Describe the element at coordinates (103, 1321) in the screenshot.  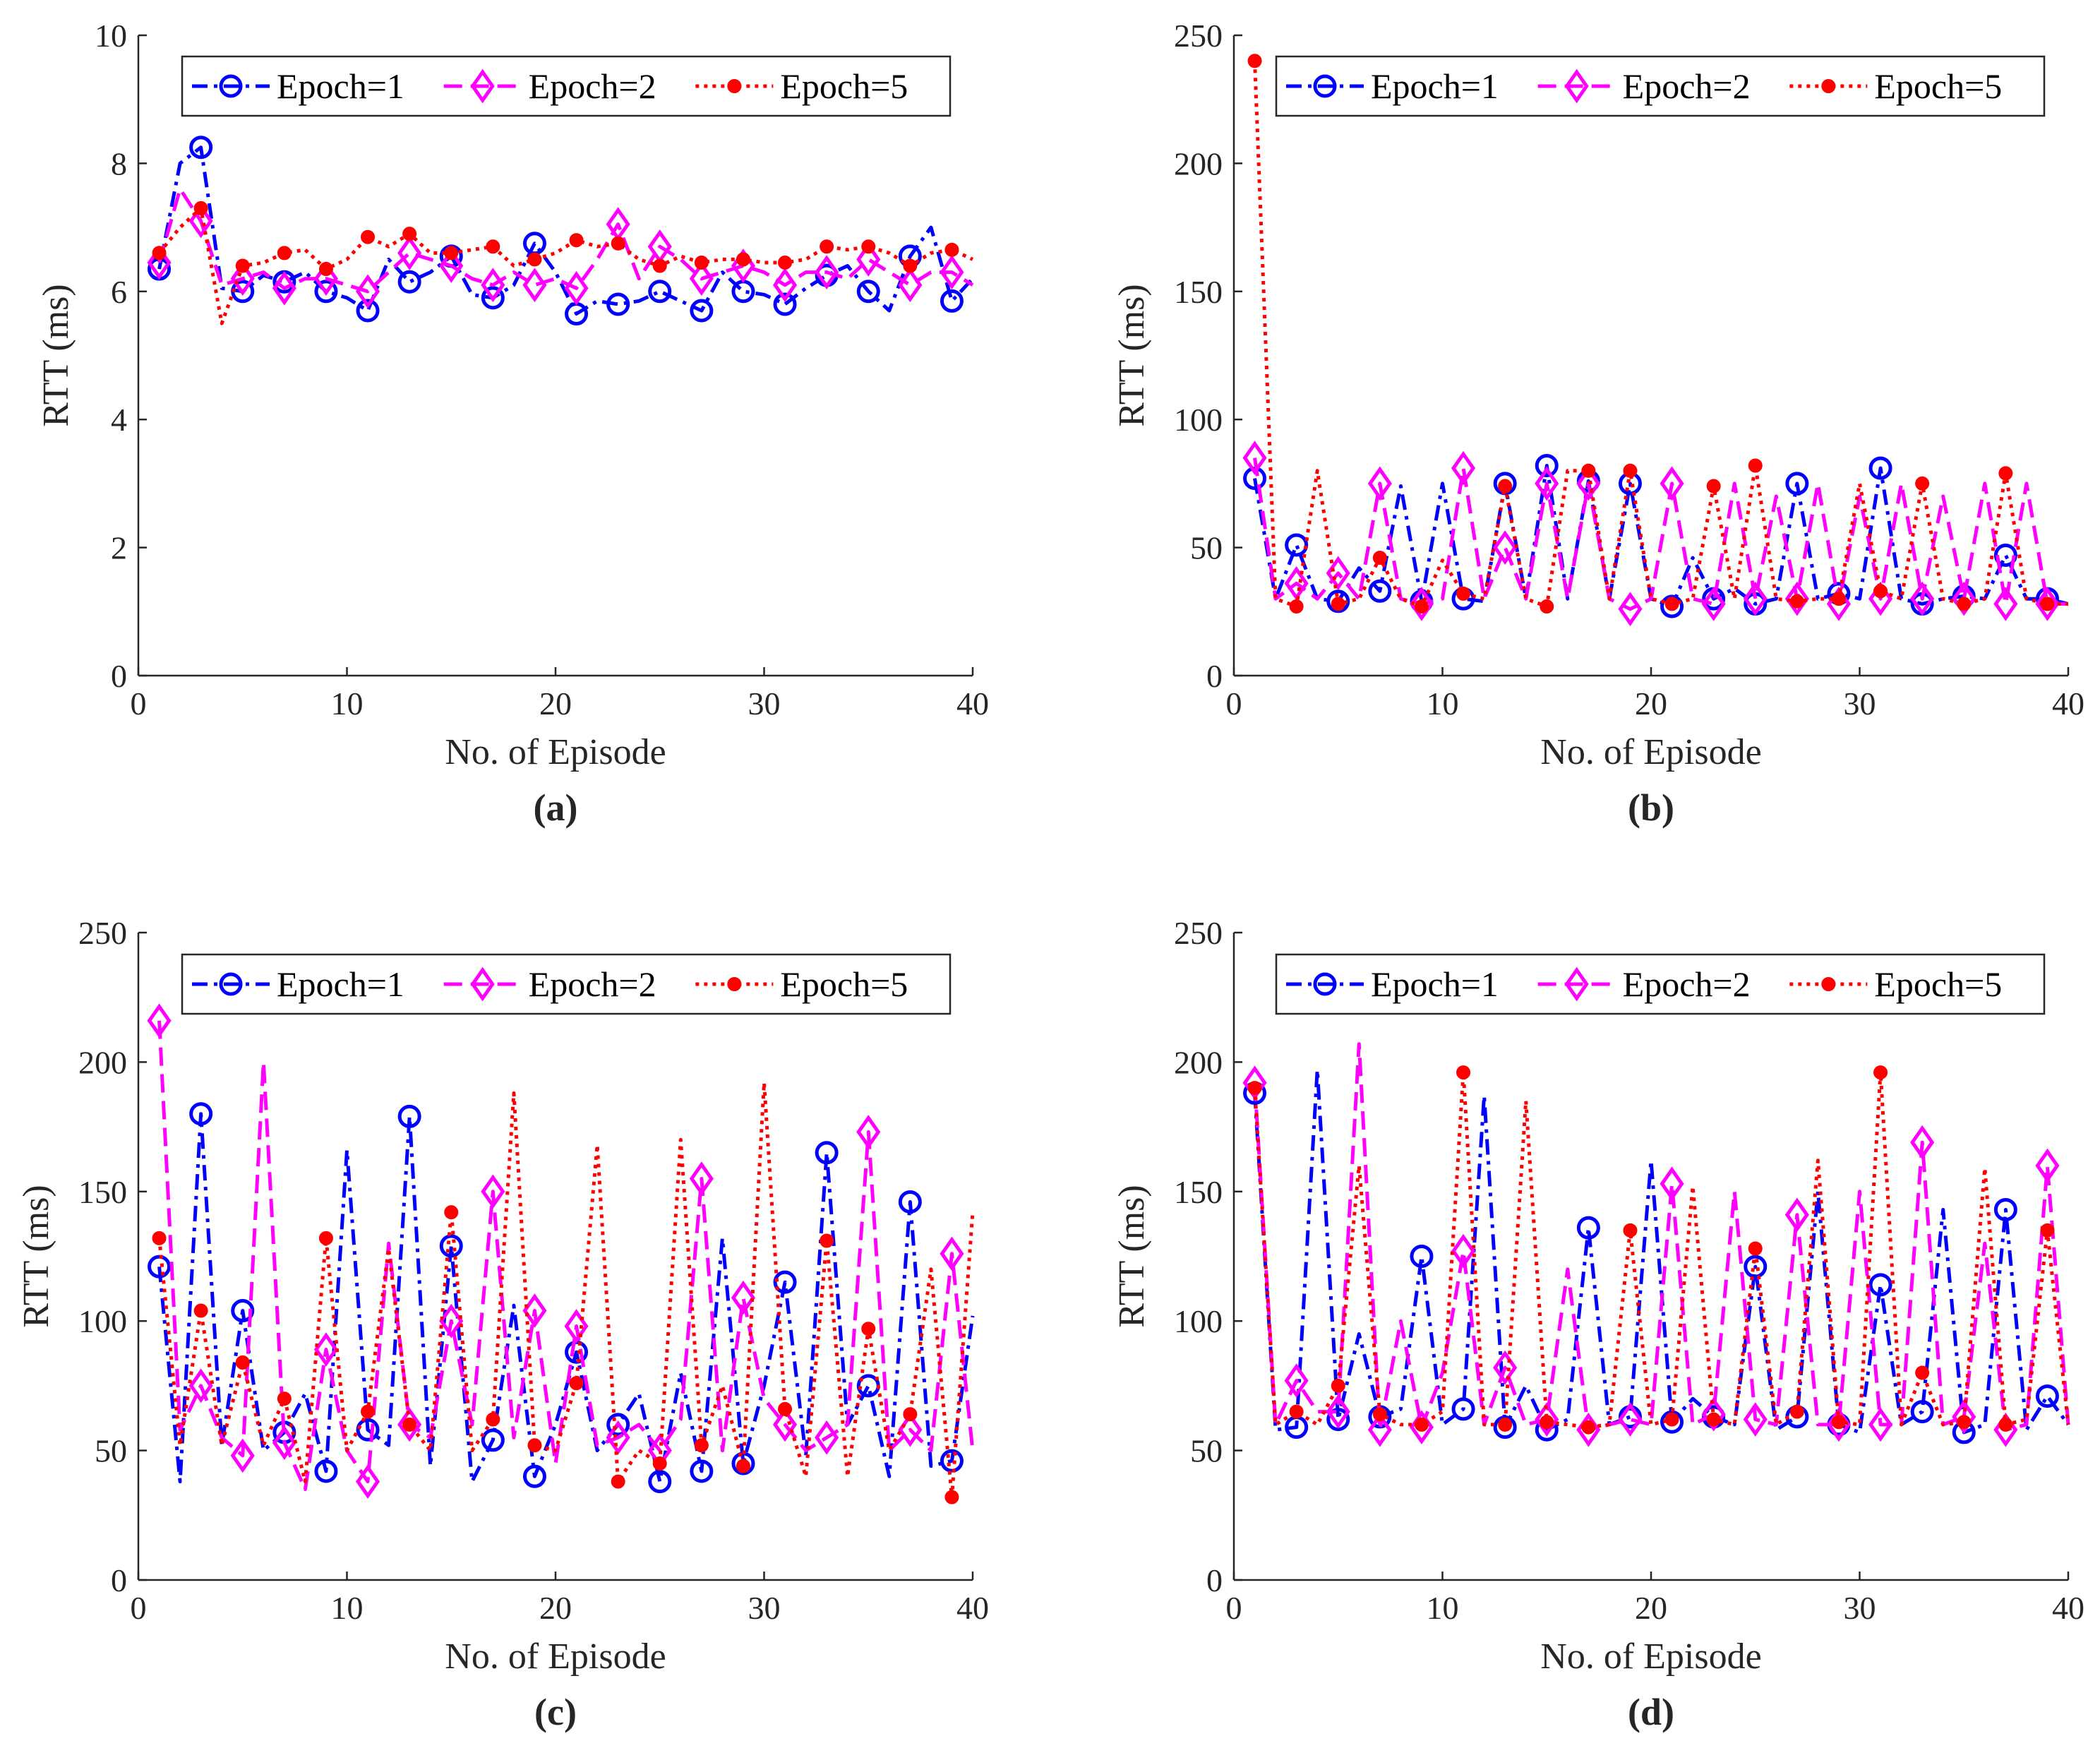
I see `y-tick-label: 100` at that location.